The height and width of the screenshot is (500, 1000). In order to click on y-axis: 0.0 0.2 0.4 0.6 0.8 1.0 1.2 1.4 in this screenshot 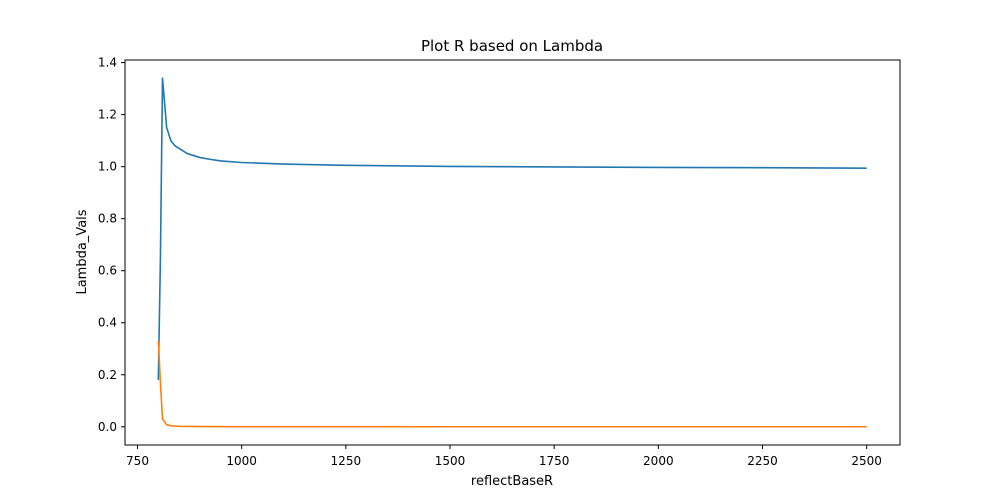, I will do `click(111, 245)`.